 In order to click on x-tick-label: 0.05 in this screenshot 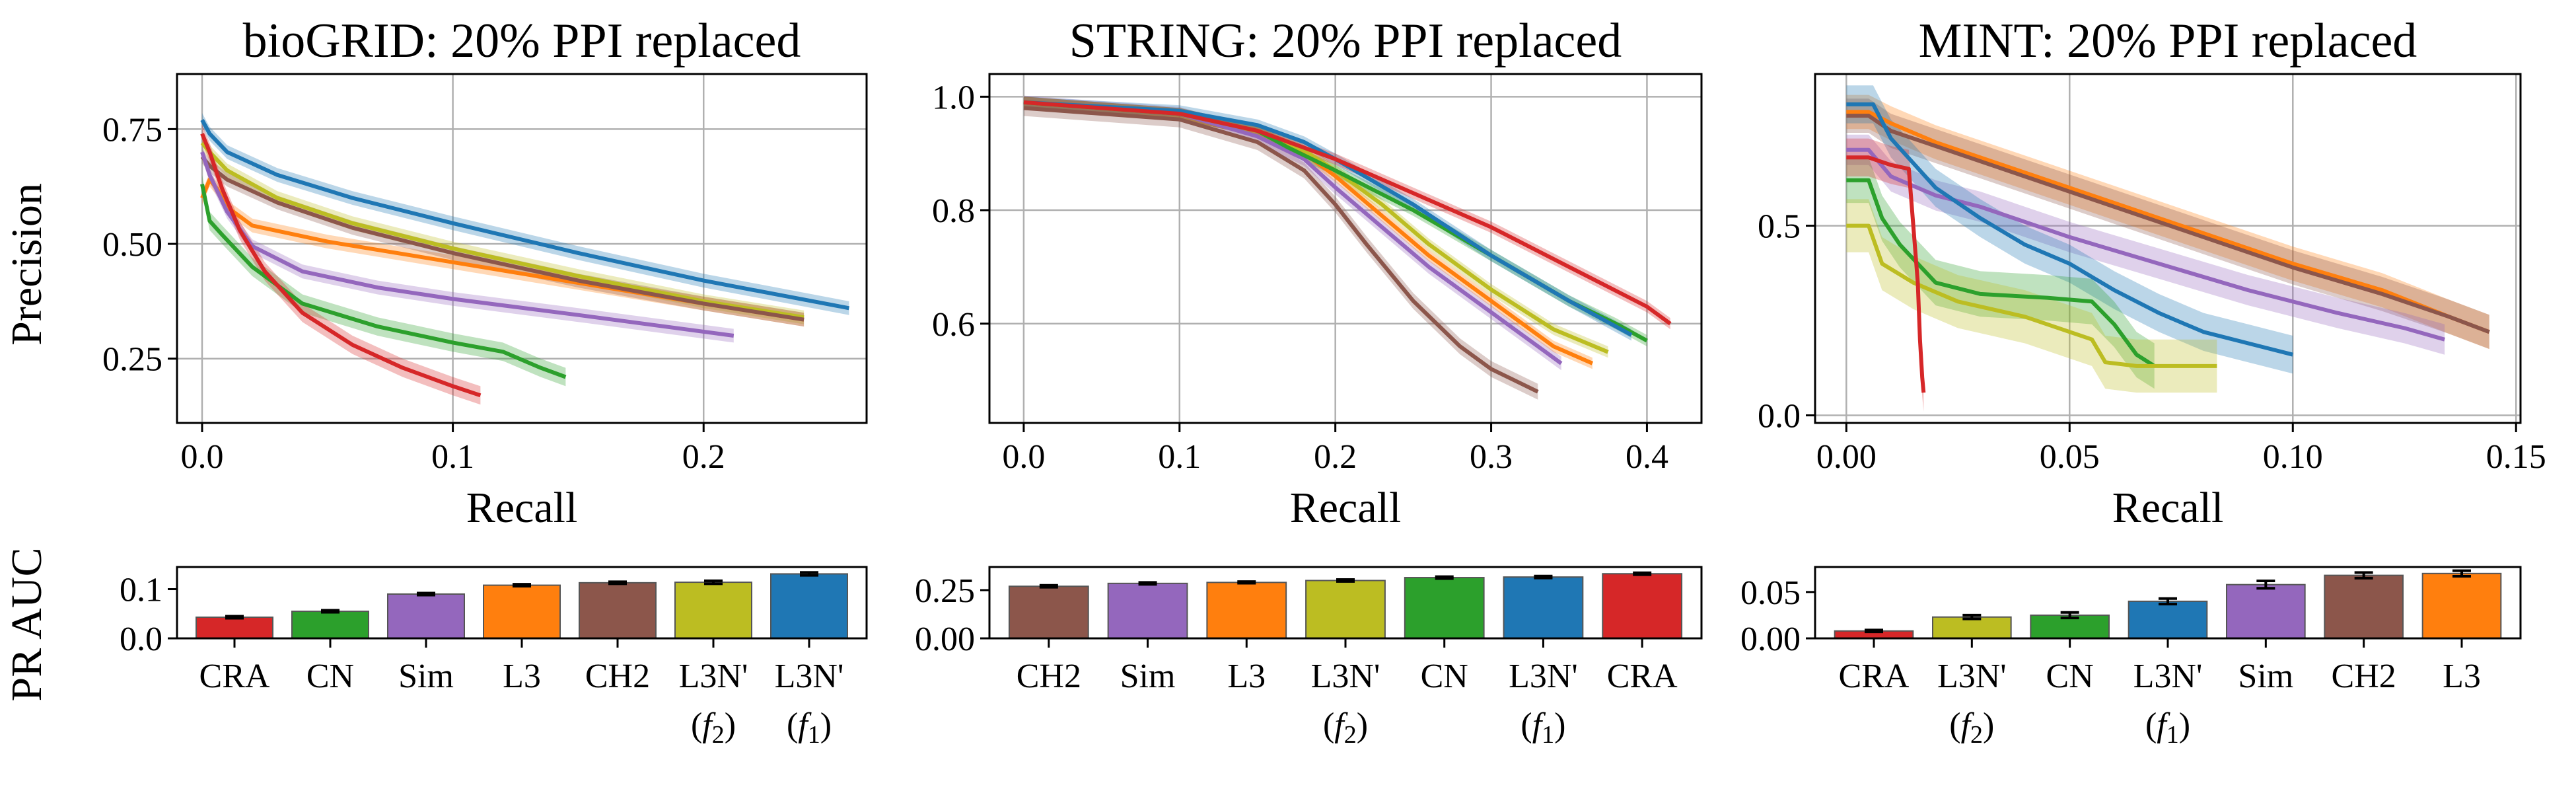, I will do `click(2070, 457)`.